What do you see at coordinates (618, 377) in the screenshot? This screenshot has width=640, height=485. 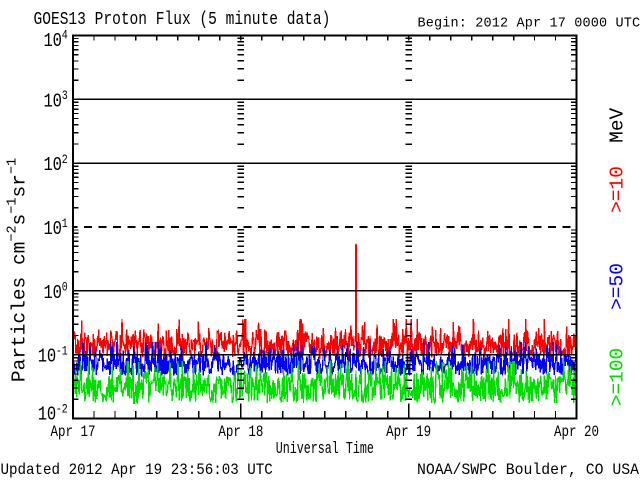 I see `svg-text: >=100` at bounding box center [618, 377].